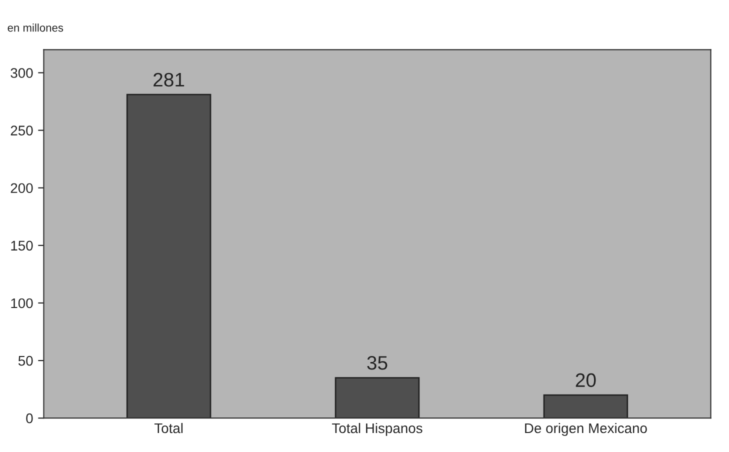 The height and width of the screenshot is (452, 729). What do you see at coordinates (586, 380) in the screenshot?
I see `data-label: 20` at bounding box center [586, 380].